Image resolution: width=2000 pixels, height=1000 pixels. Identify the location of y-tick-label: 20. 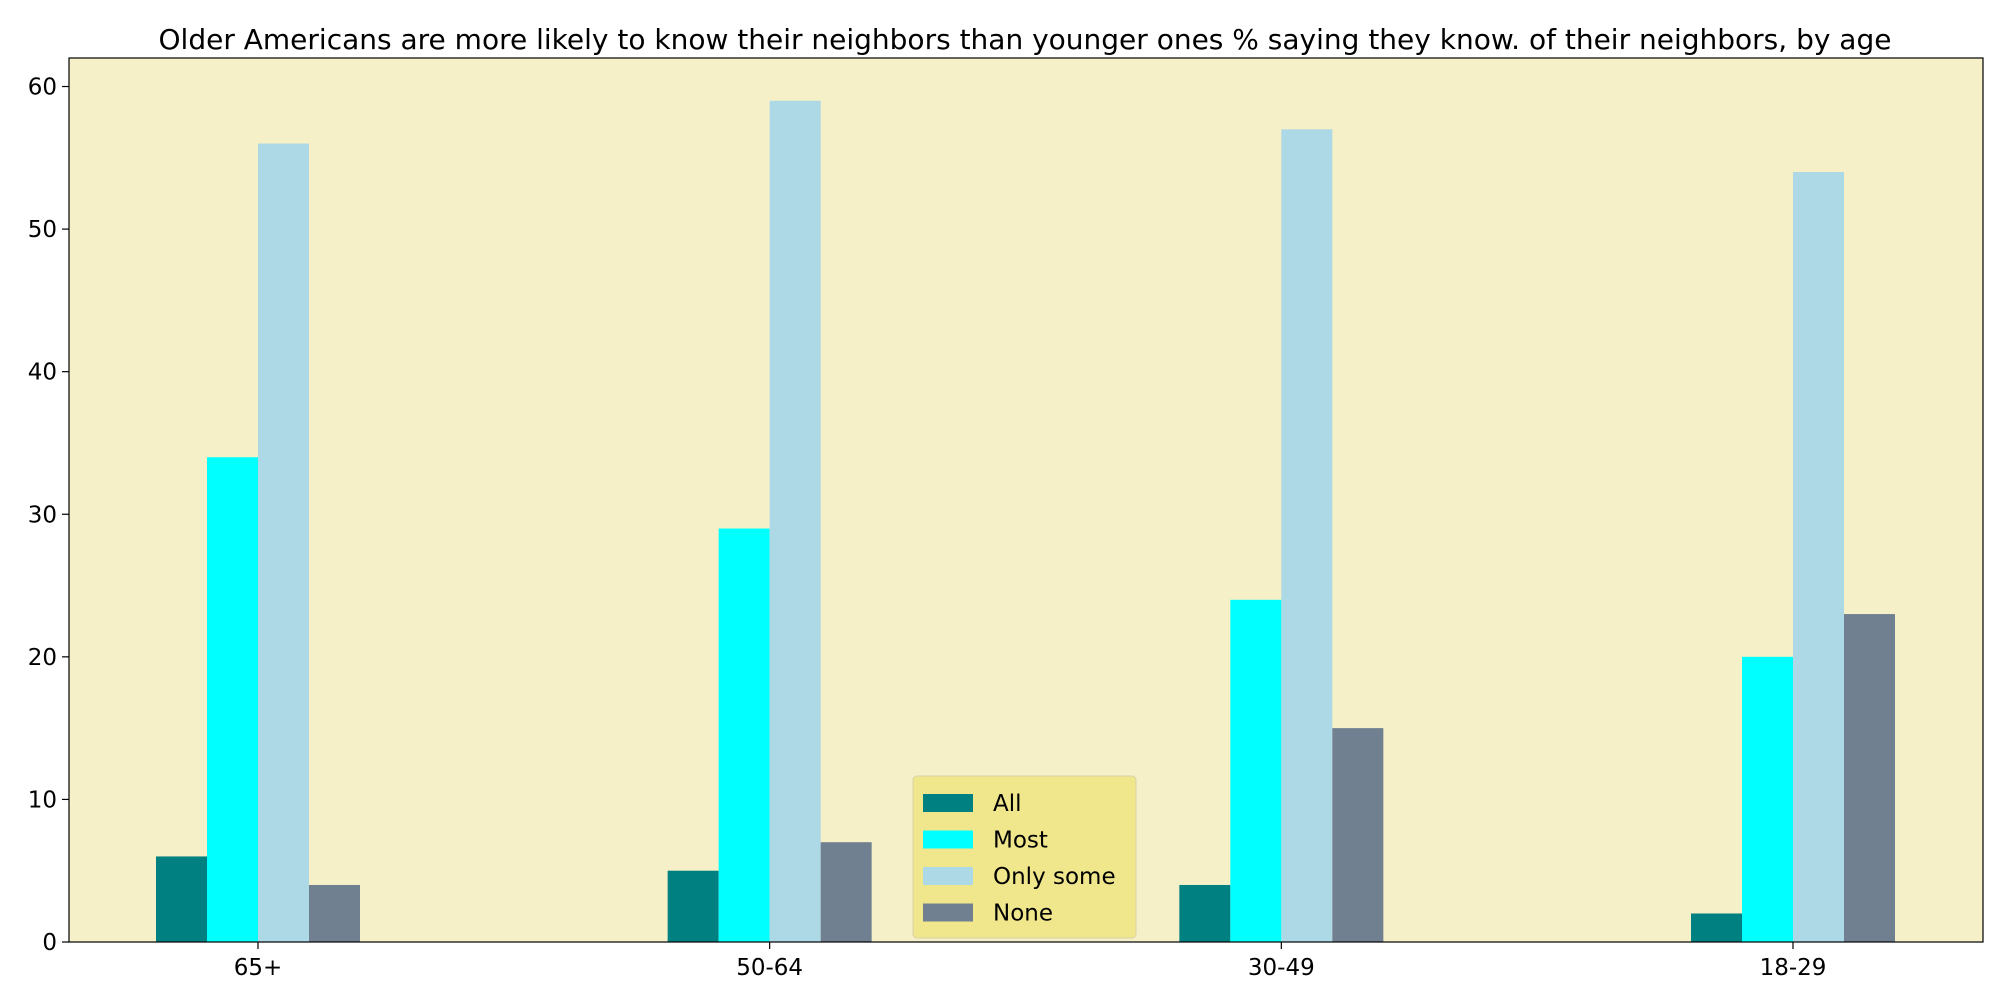
(42, 658).